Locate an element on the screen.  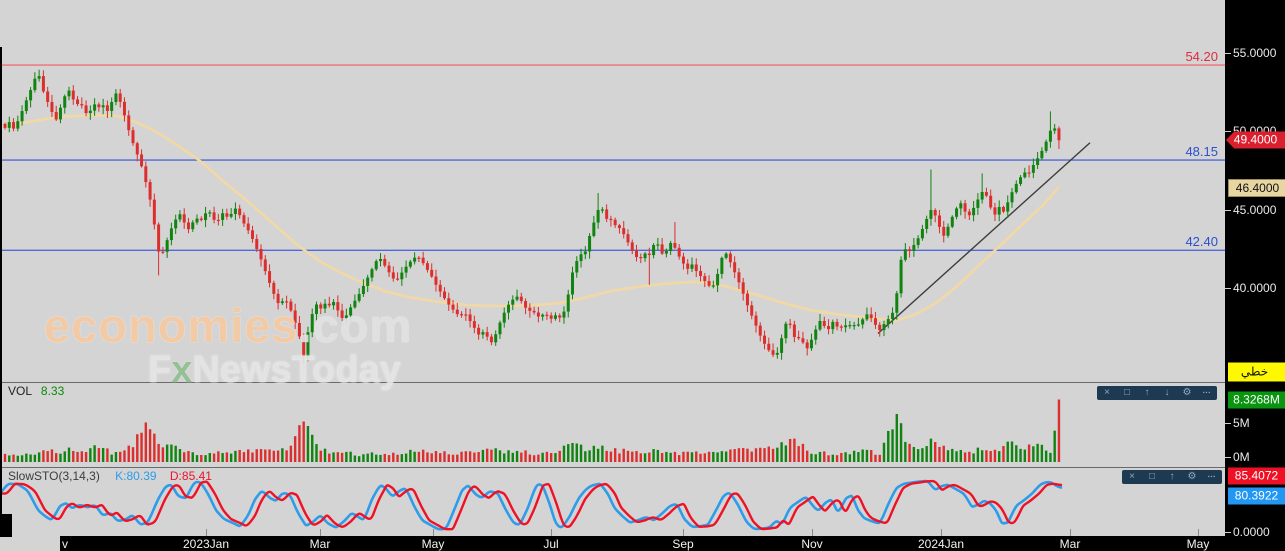
trendline-group is located at coordinates (984, 238).